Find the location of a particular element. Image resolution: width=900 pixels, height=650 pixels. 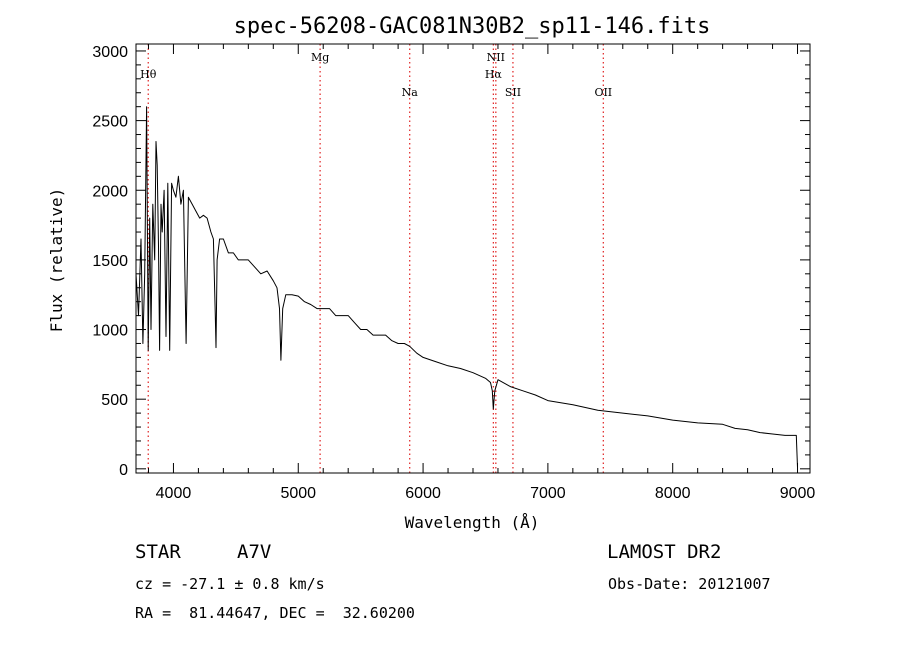

x-tick-label: 6000 is located at coordinates (423, 493).